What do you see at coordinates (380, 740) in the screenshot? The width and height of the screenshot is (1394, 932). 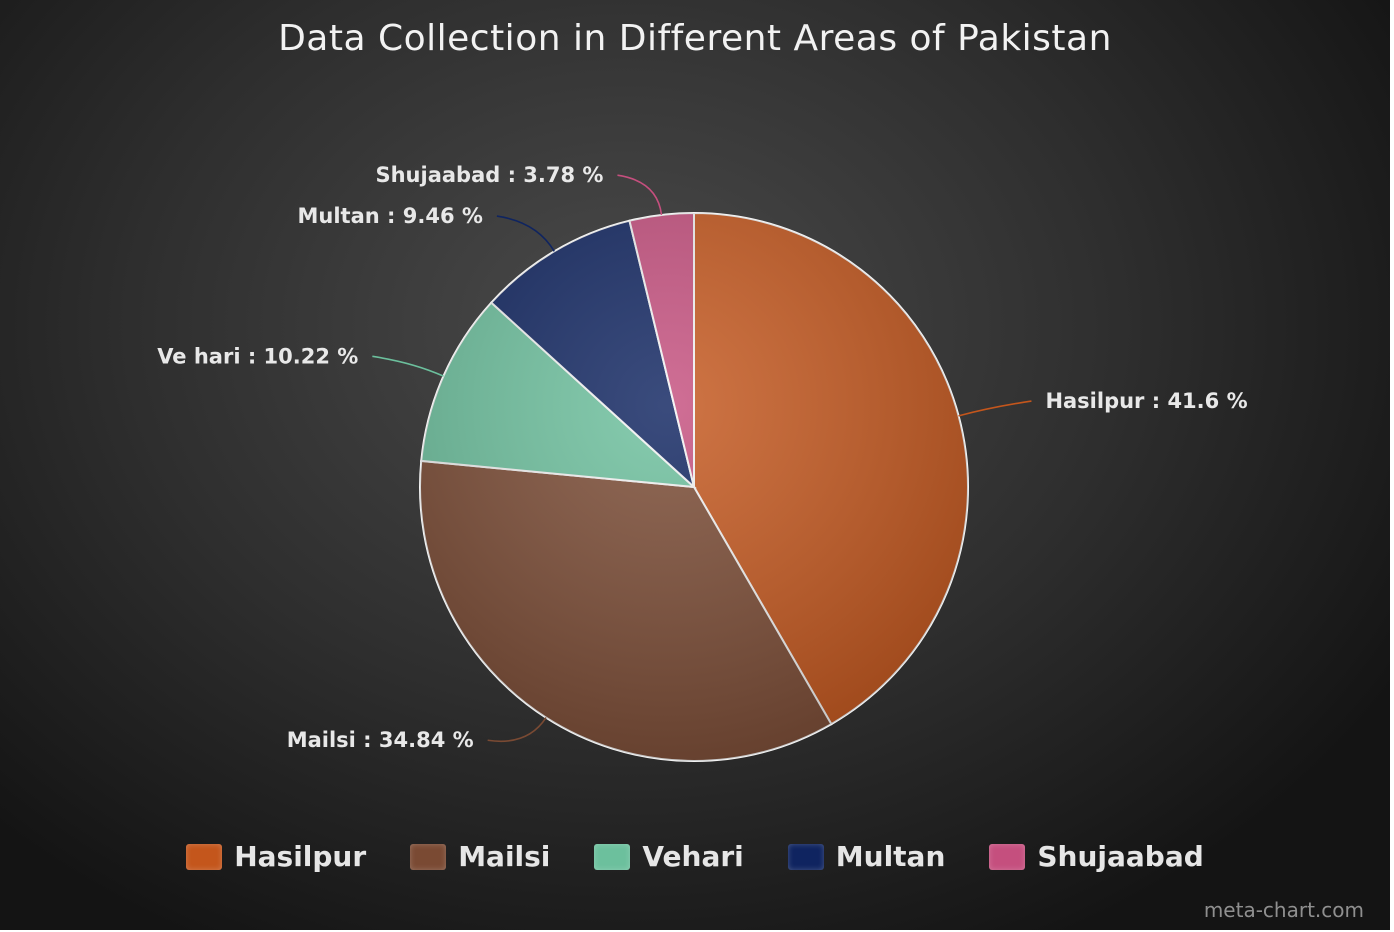 I see `slice-label-mailsi: Mailsi : 34.84 %` at bounding box center [380, 740].